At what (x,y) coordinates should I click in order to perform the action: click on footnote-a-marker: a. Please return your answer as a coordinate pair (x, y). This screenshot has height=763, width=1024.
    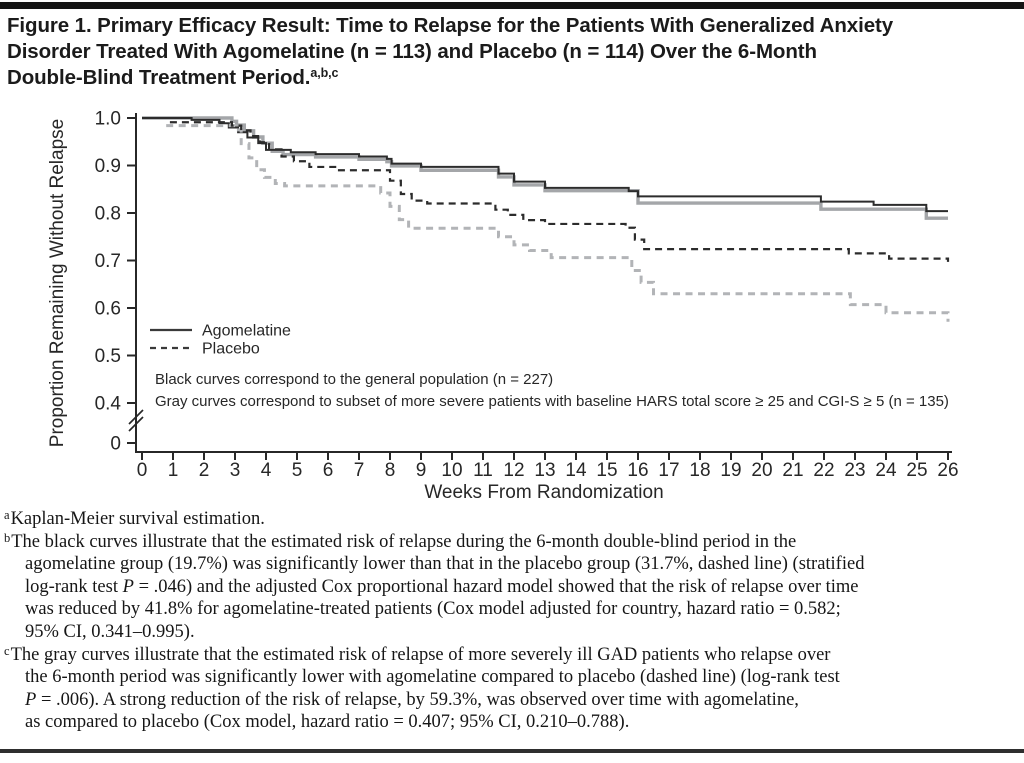
    Looking at the image, I should click on (7, 515).